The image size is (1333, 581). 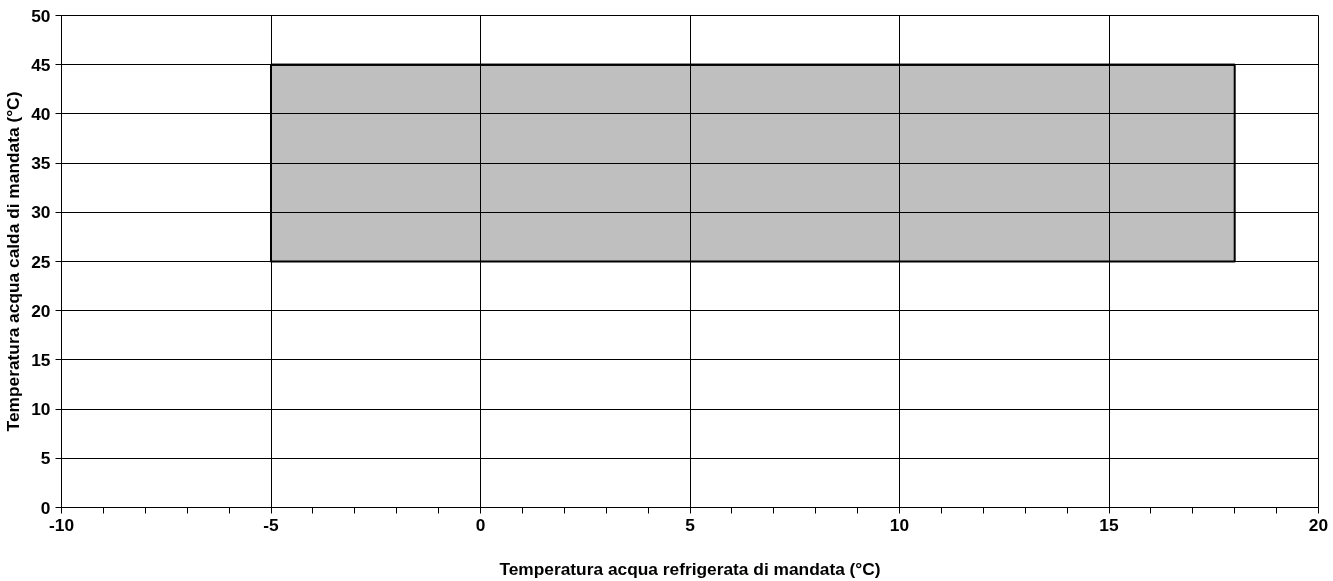 What do you see at coordinates (45, 458) in the screenshot?
I see `y-tick-label: 5` at bounding box center [45, 458].